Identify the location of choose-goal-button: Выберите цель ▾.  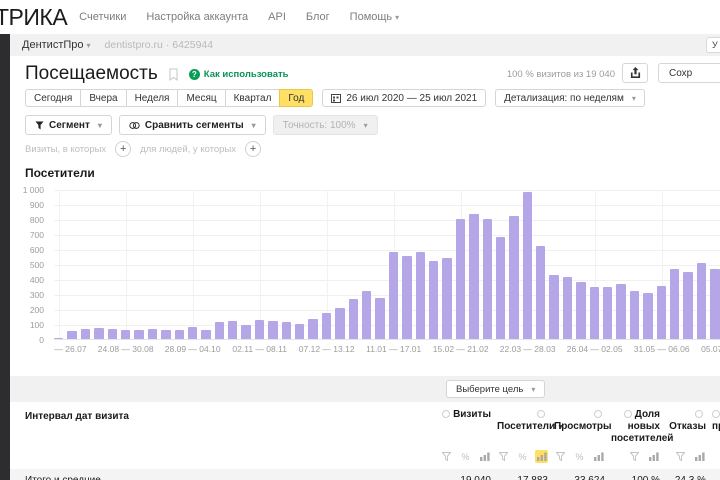
(496, 389).